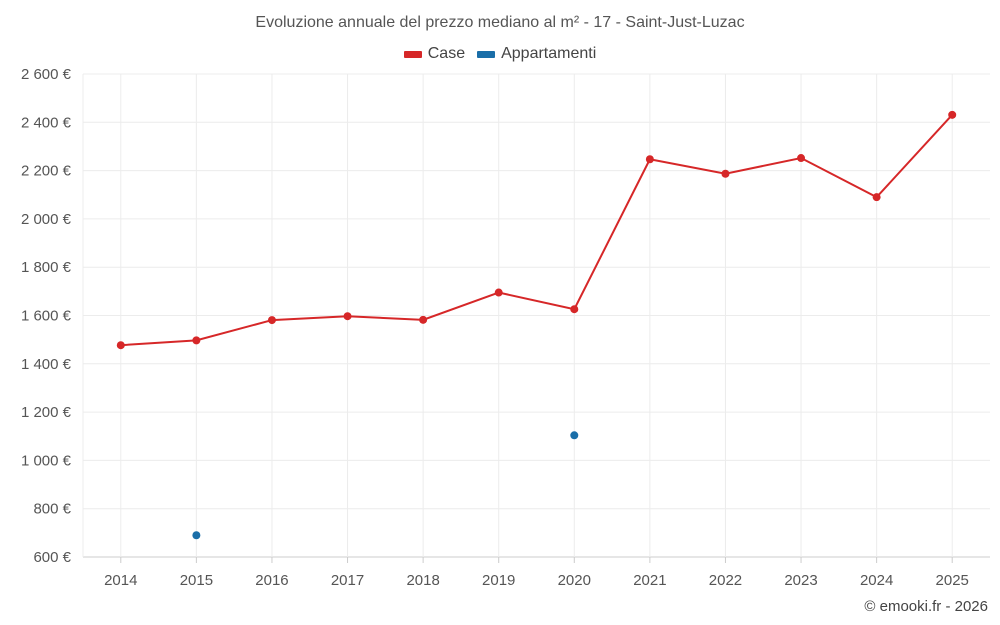  I want to click on y-tick-label: 2 600 €, so click(46, 74).